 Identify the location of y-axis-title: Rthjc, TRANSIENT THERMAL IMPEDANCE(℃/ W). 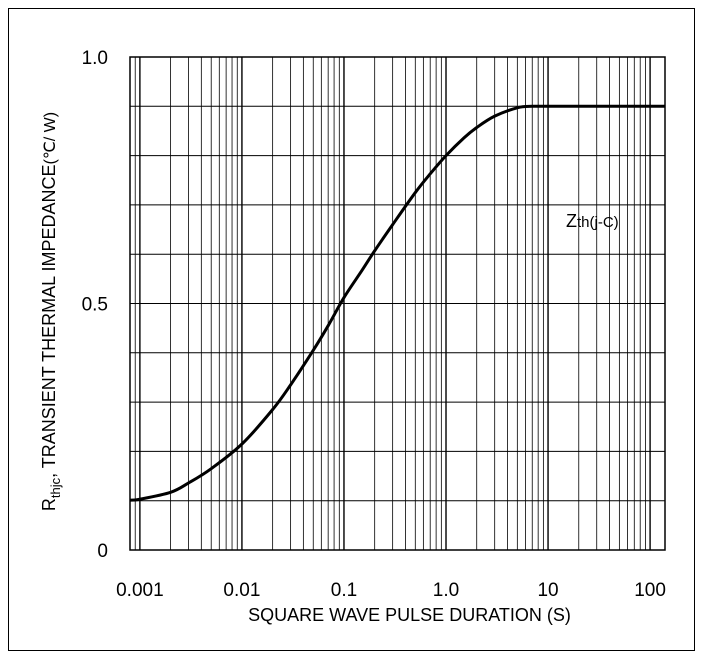
(51, 311).